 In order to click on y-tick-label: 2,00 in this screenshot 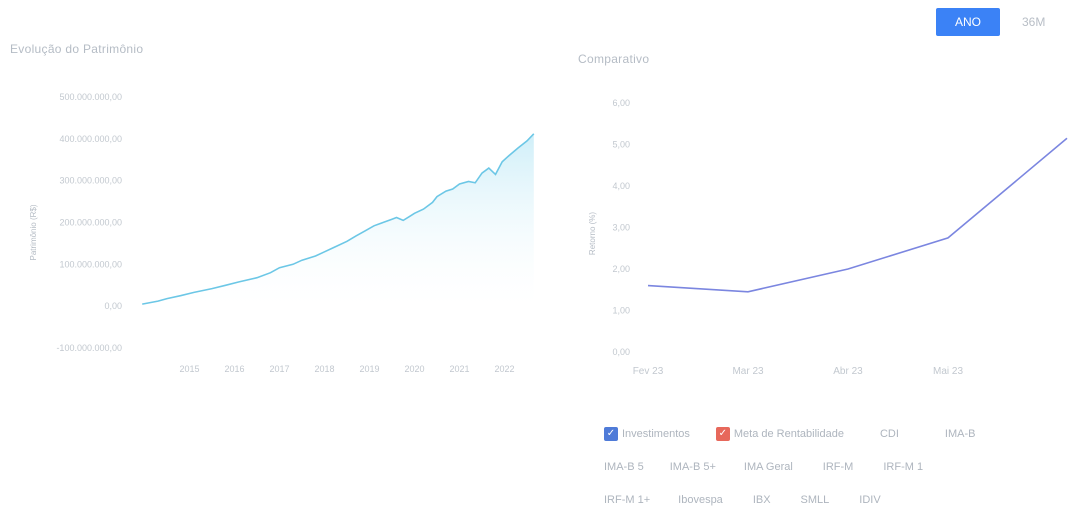, I will do `click(621, 269)`.